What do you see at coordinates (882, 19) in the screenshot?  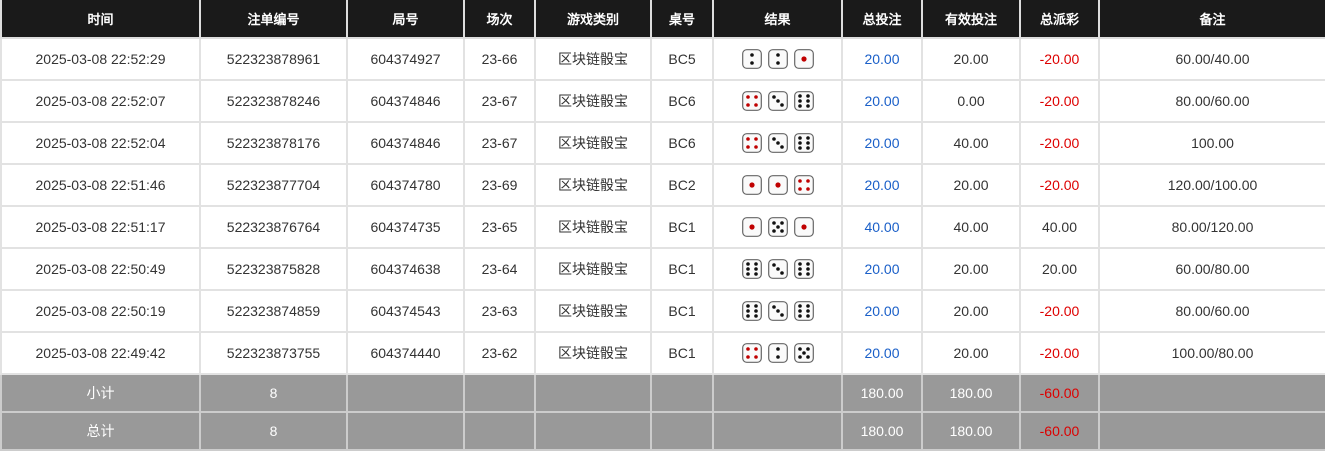 I see `column-header: 总投注` at bounding box center [882, 19].